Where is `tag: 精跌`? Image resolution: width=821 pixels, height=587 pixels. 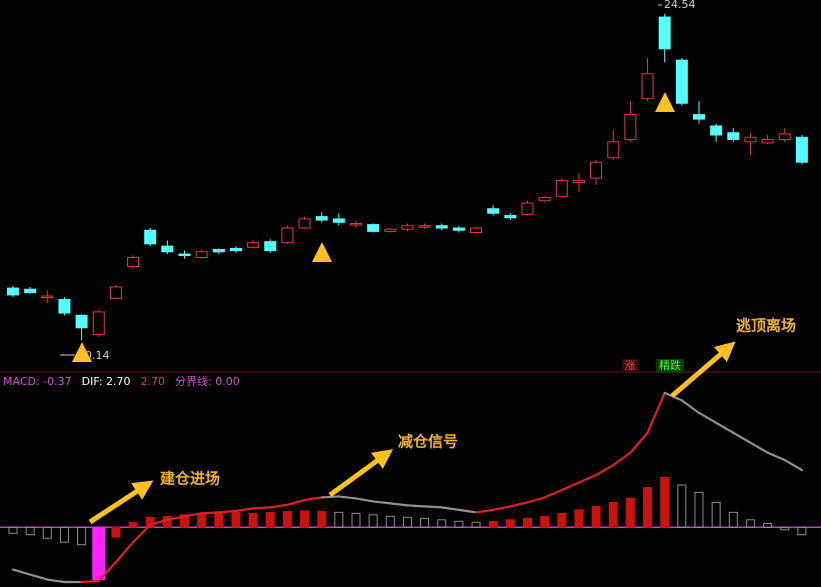 tag: 精跌 is located at coordinates (670, 365).